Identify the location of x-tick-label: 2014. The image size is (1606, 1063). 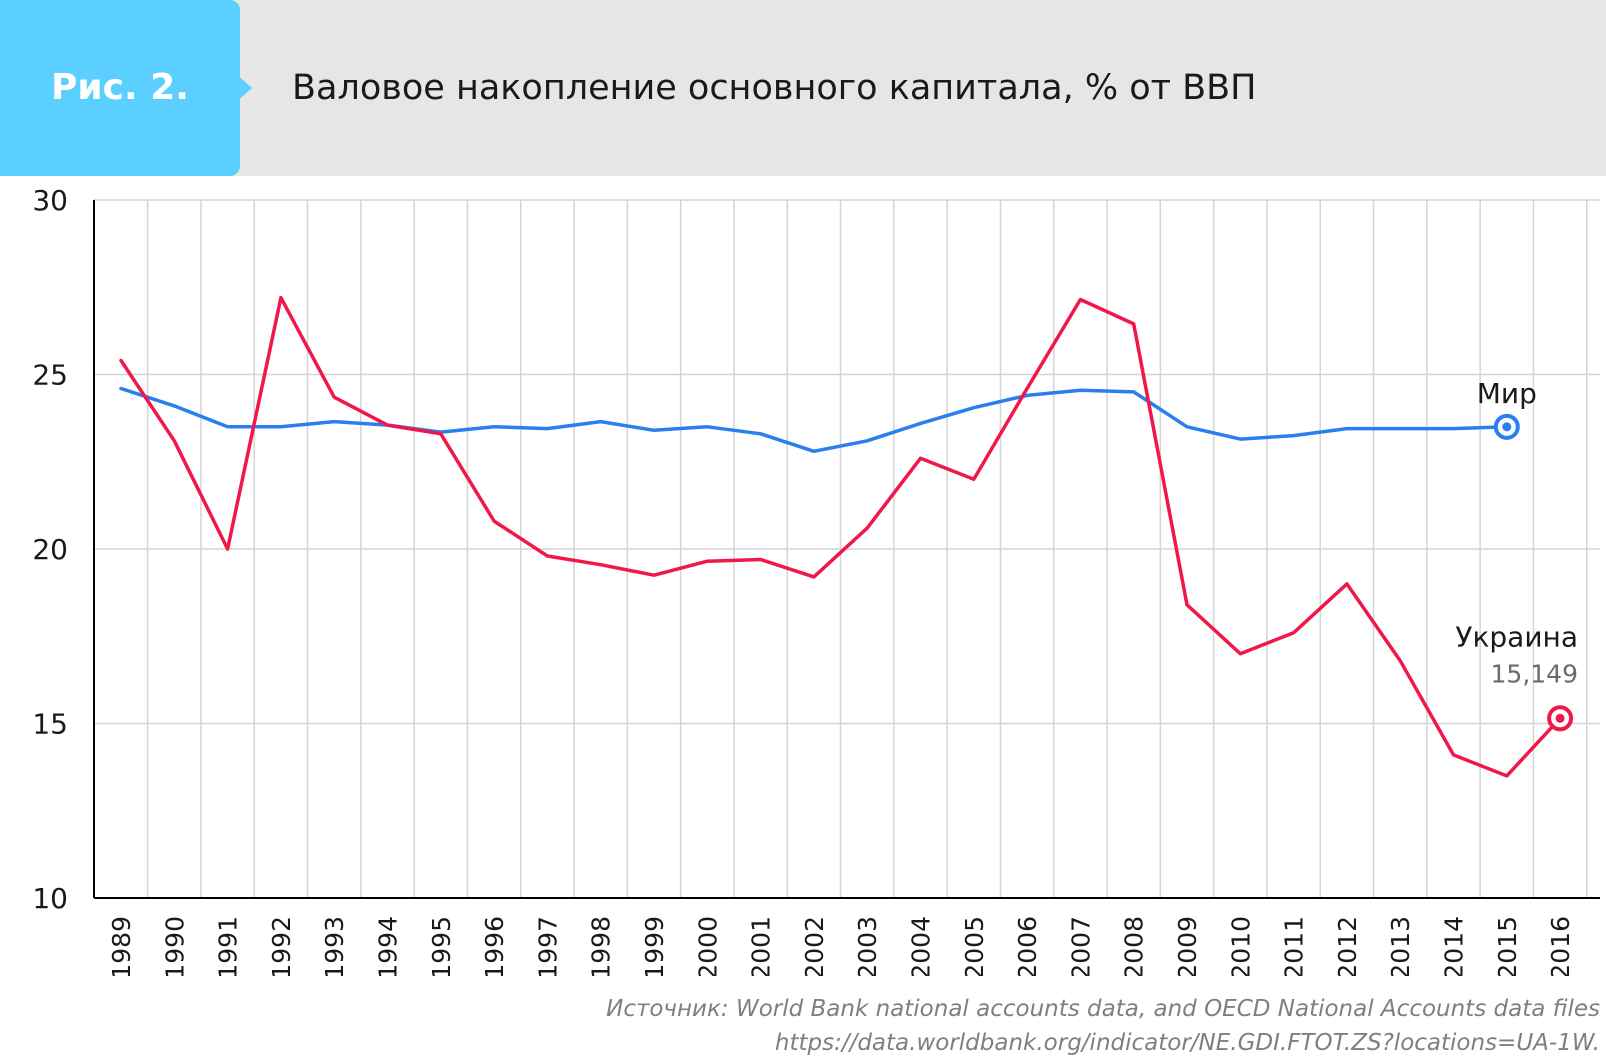
(1454, 946).